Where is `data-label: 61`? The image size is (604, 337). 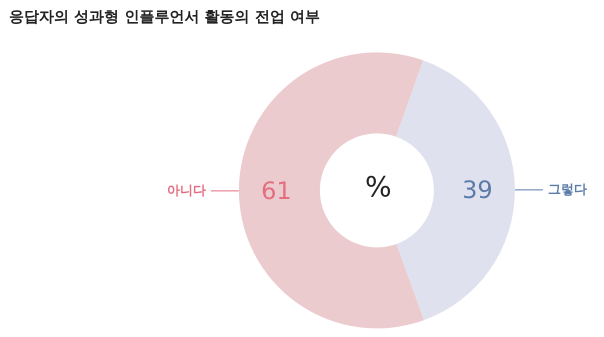
data-label: 61 is located at coordinates (276, 190).